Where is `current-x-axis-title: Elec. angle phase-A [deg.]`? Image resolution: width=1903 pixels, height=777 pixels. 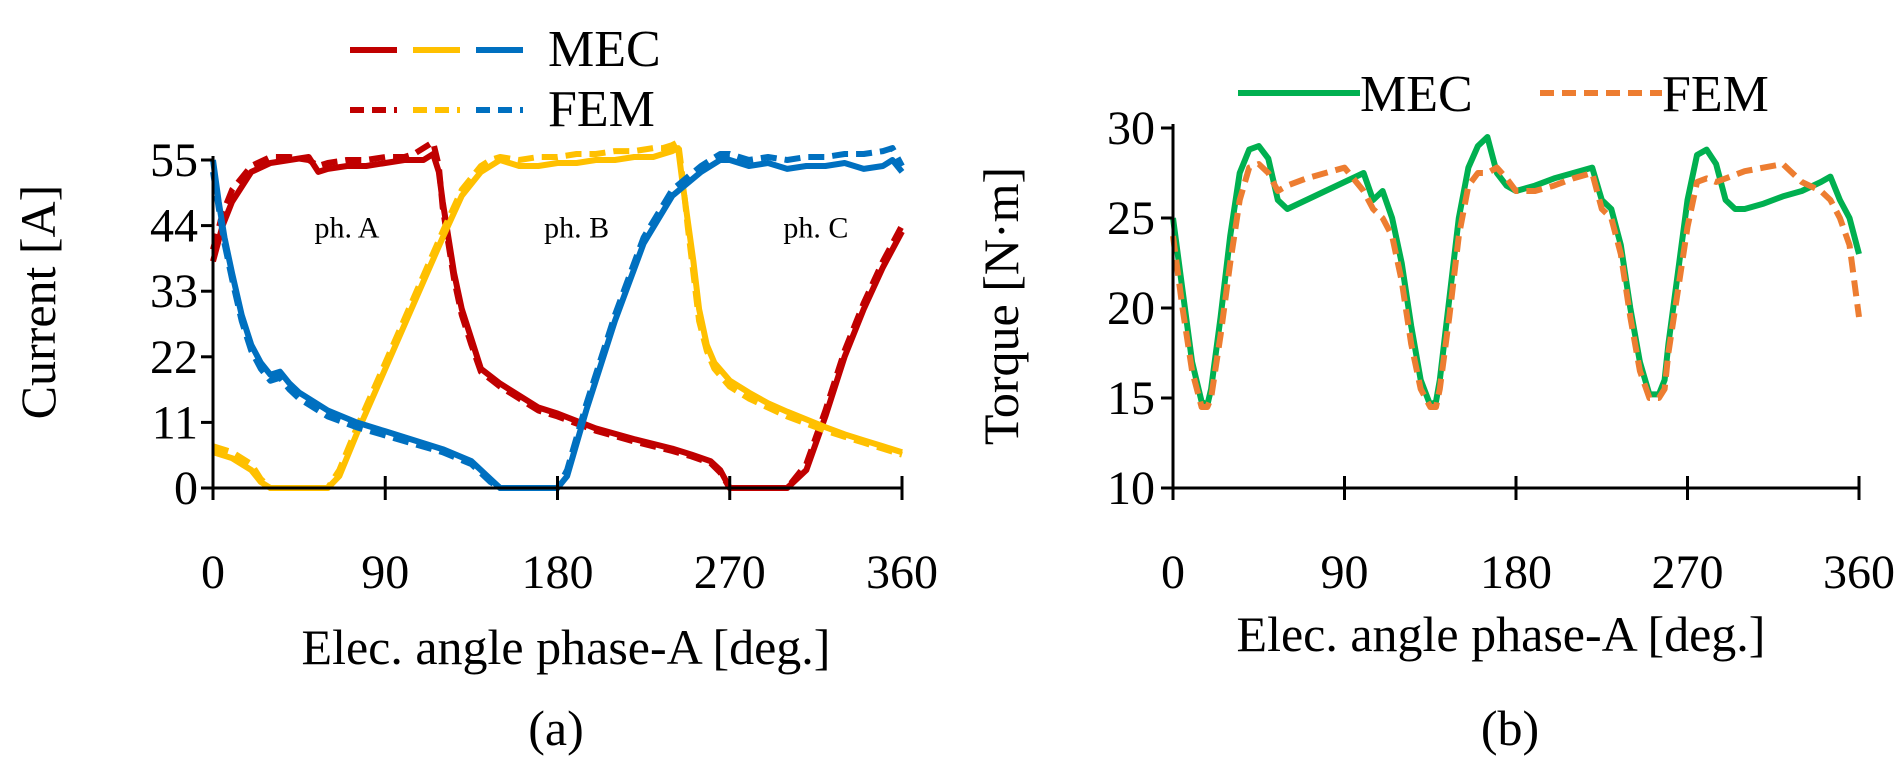
current-x-axis-title: Elec. angle phase-A [deg.] is located at coordinates (566, 647).